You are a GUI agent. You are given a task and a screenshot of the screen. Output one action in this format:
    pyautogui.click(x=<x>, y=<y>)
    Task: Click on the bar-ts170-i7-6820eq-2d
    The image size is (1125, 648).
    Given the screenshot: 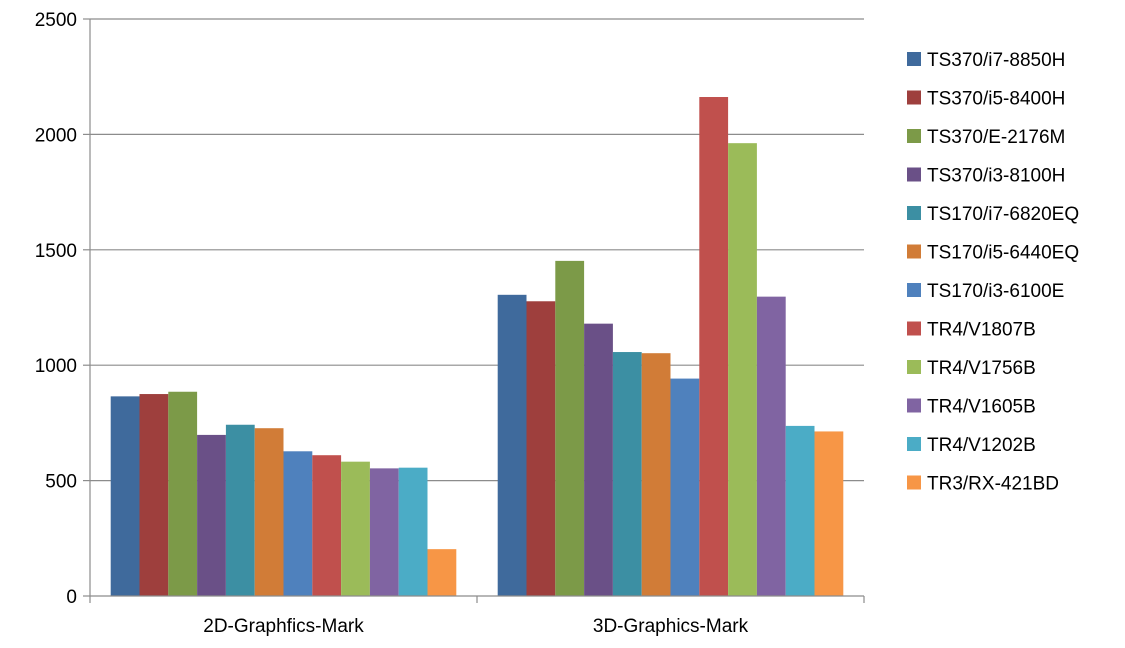 What is the action you would take?
    pyautogui.click(x=240, y=510)
    